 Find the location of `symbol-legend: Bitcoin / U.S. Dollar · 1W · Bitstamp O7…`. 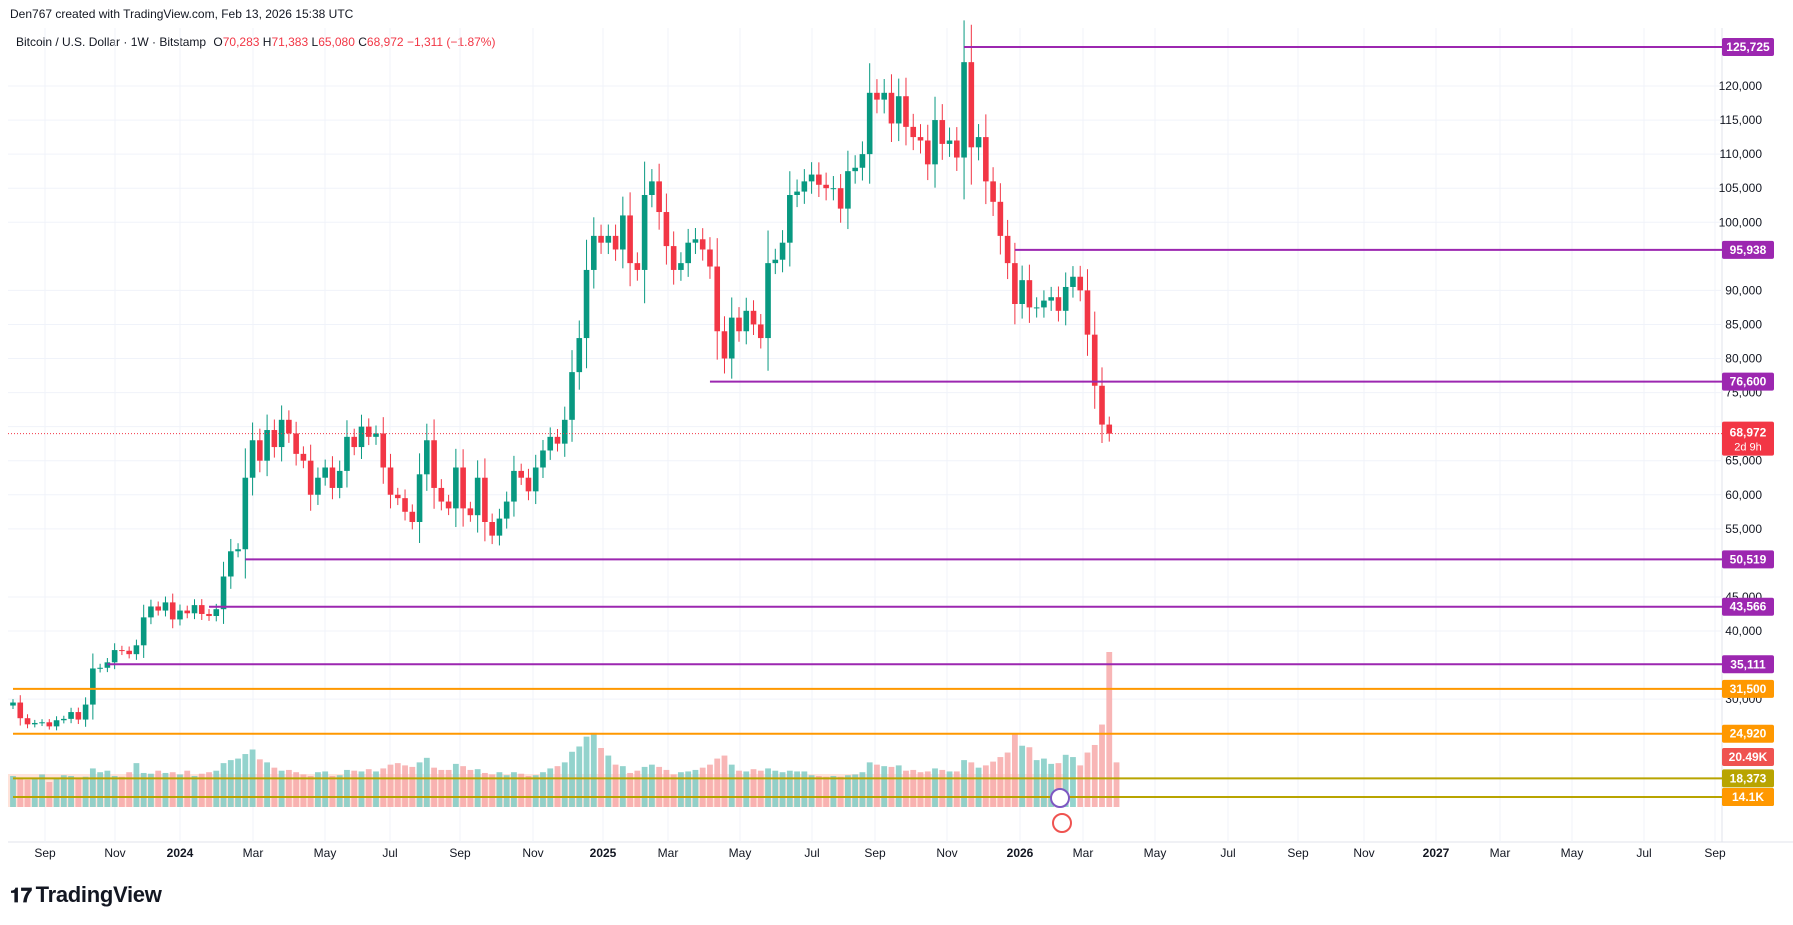

symbol-legend: Bitcoin / U.S. Dollar · 1W · Bitstamp O7… is located at coordinates (255, 42).